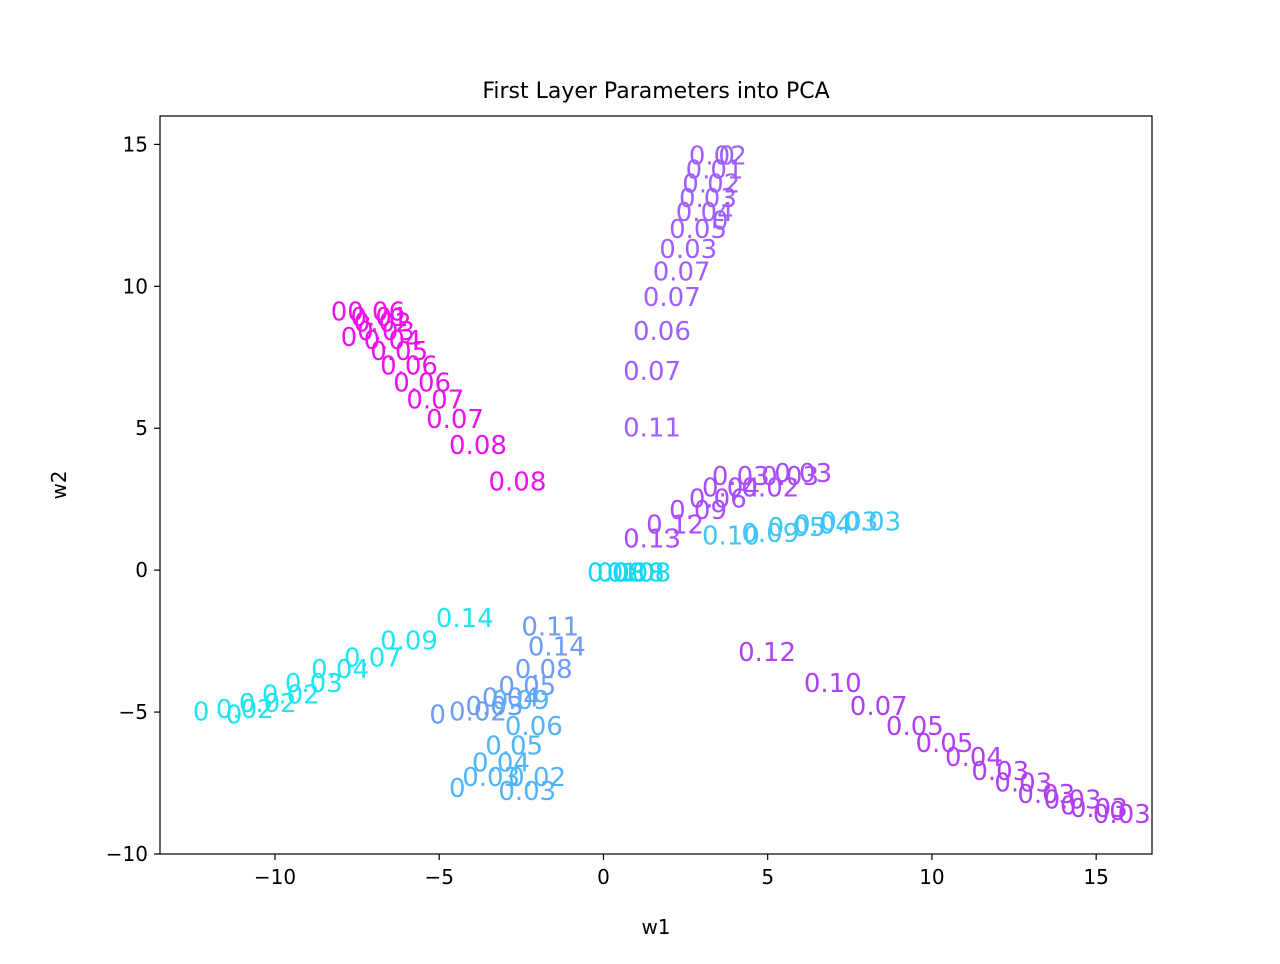 The width and height of the screenshot is (1280, 964). I want to click on data-series: 0.130.120.090.060.040.030.020.030.03, so click(727, 506).